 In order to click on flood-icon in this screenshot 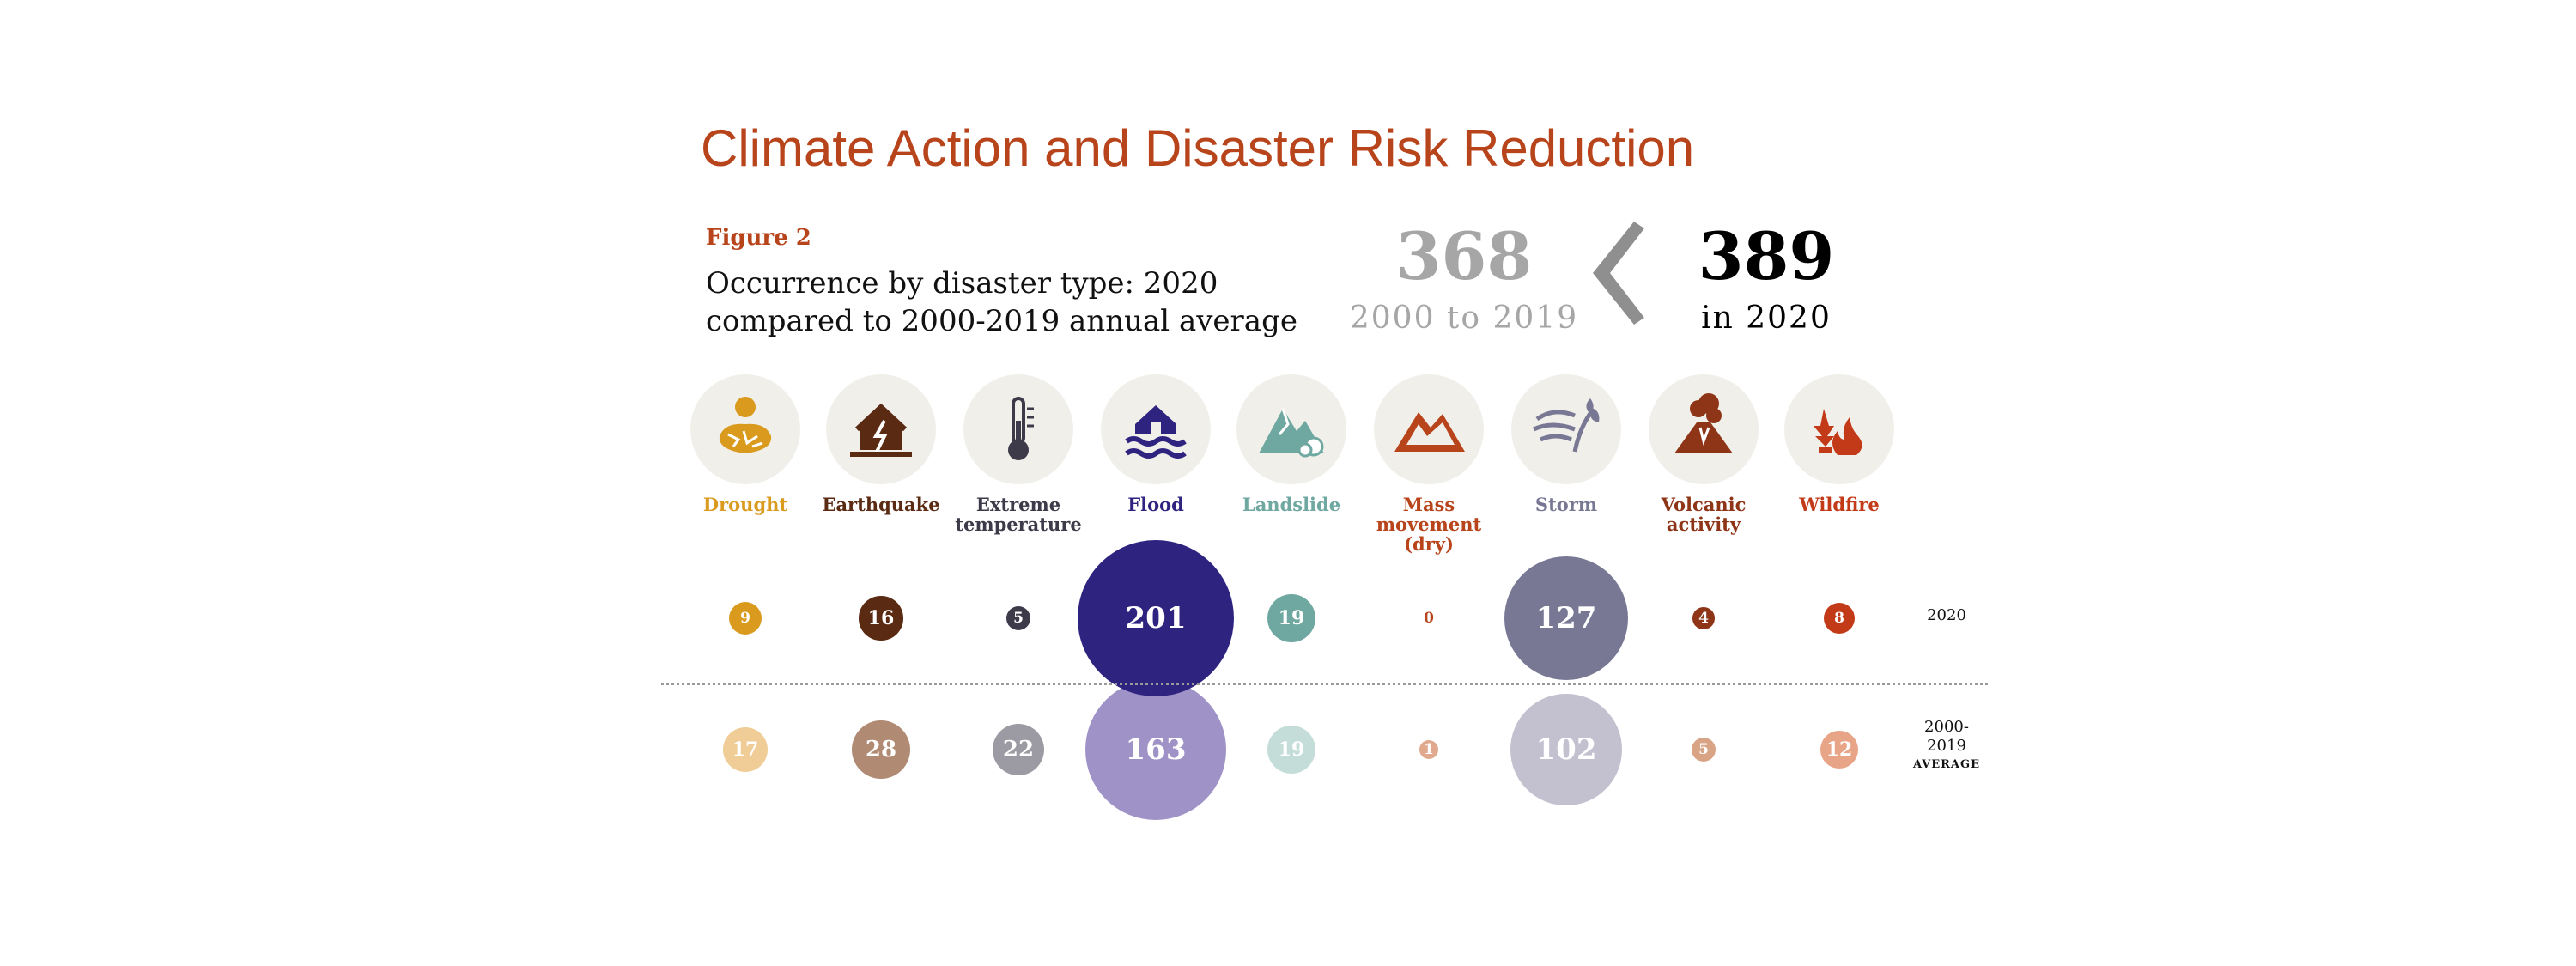, I will do `click(1156, 429)`.